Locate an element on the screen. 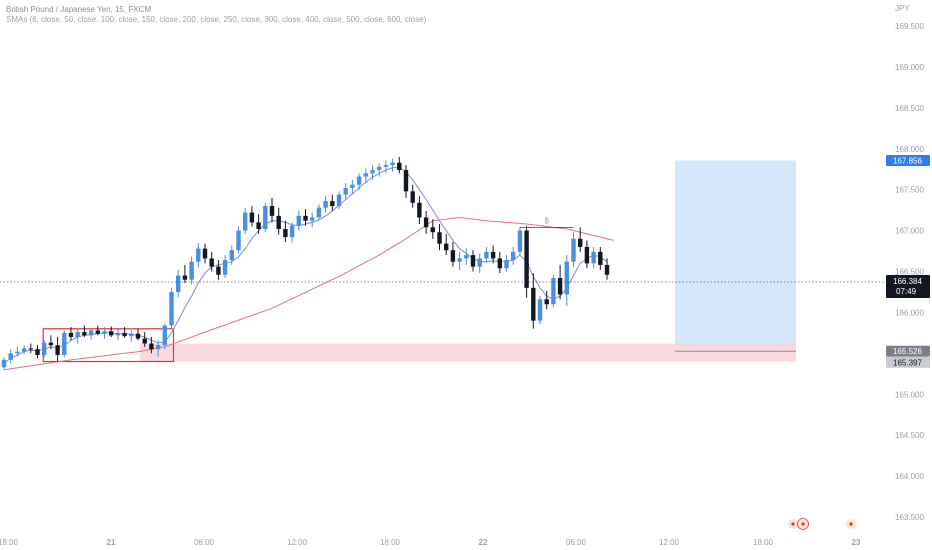 Image resolution: width=932 pixels, height=550 pixels. x-tick-label: 22 is located at coordinates (483, 542).